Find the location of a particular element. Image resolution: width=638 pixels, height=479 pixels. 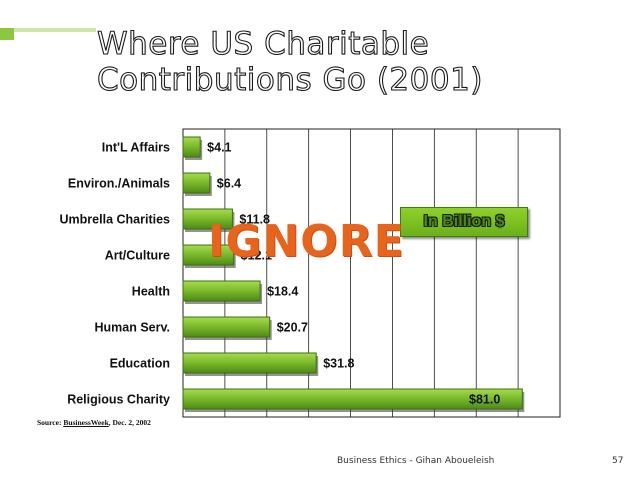

title-accent-block is located at coordinates (7, 34).